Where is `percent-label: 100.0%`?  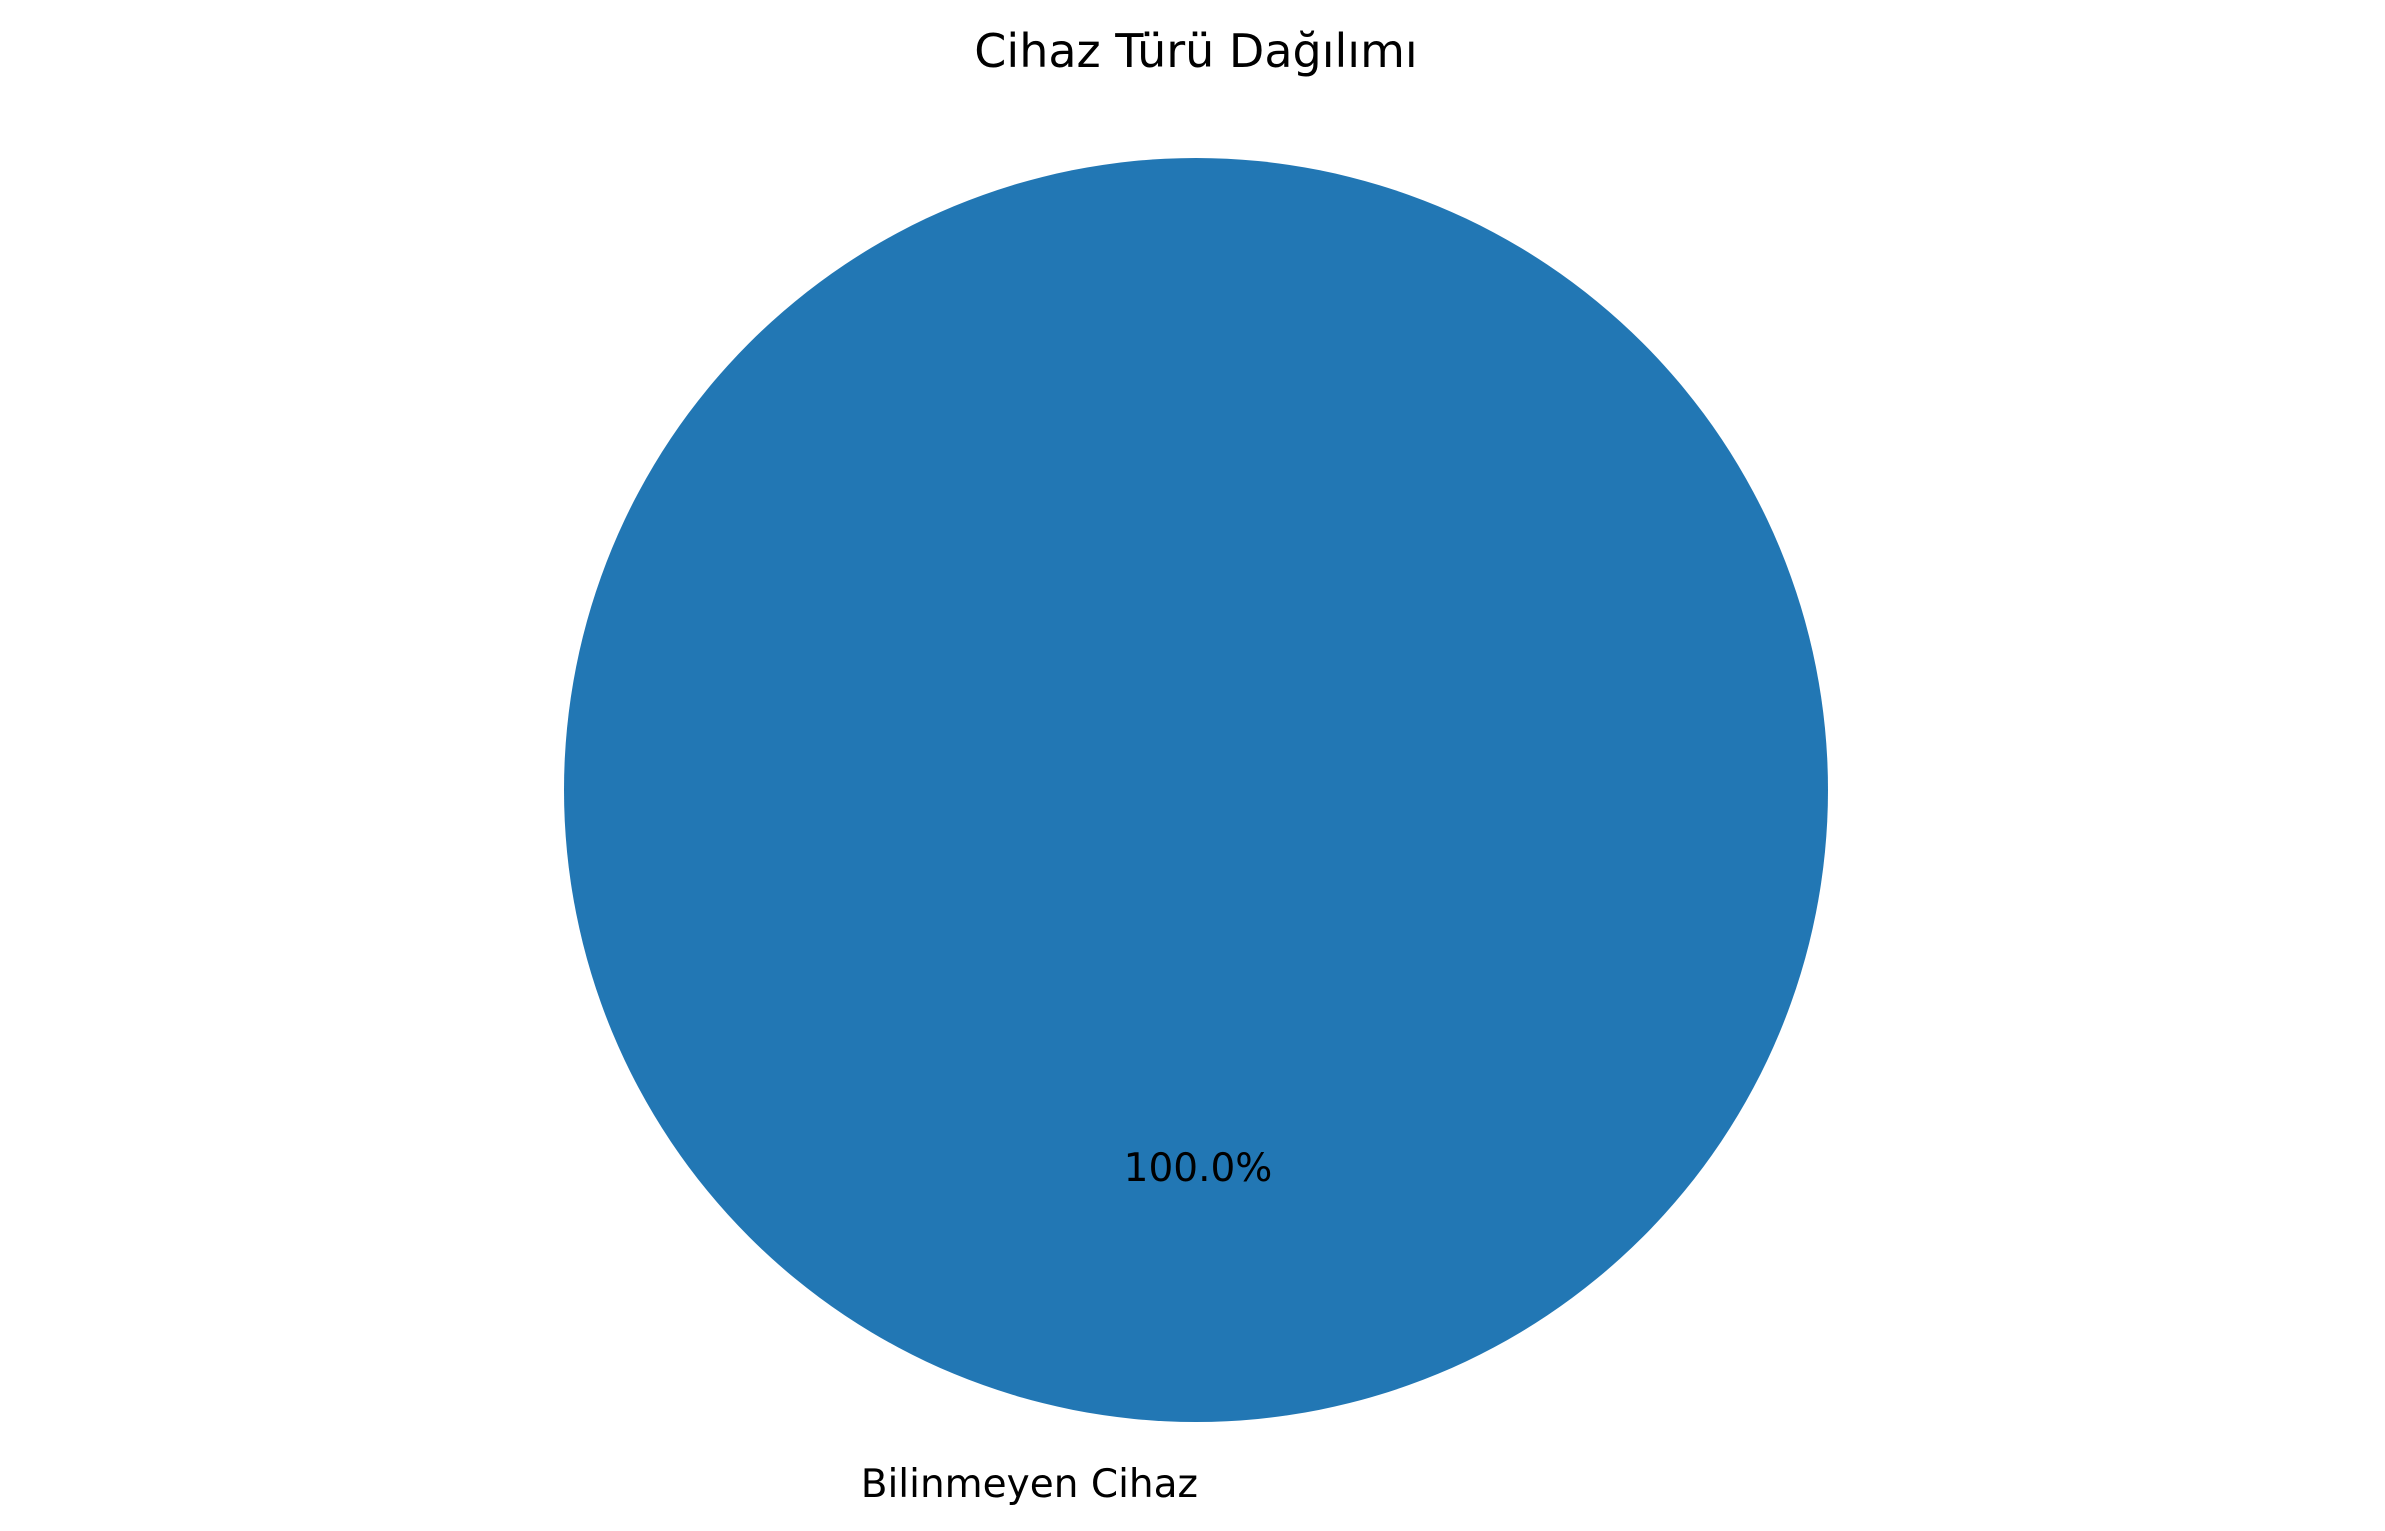
percent-label: 100.0% is located at coordinates (1198, 1168).